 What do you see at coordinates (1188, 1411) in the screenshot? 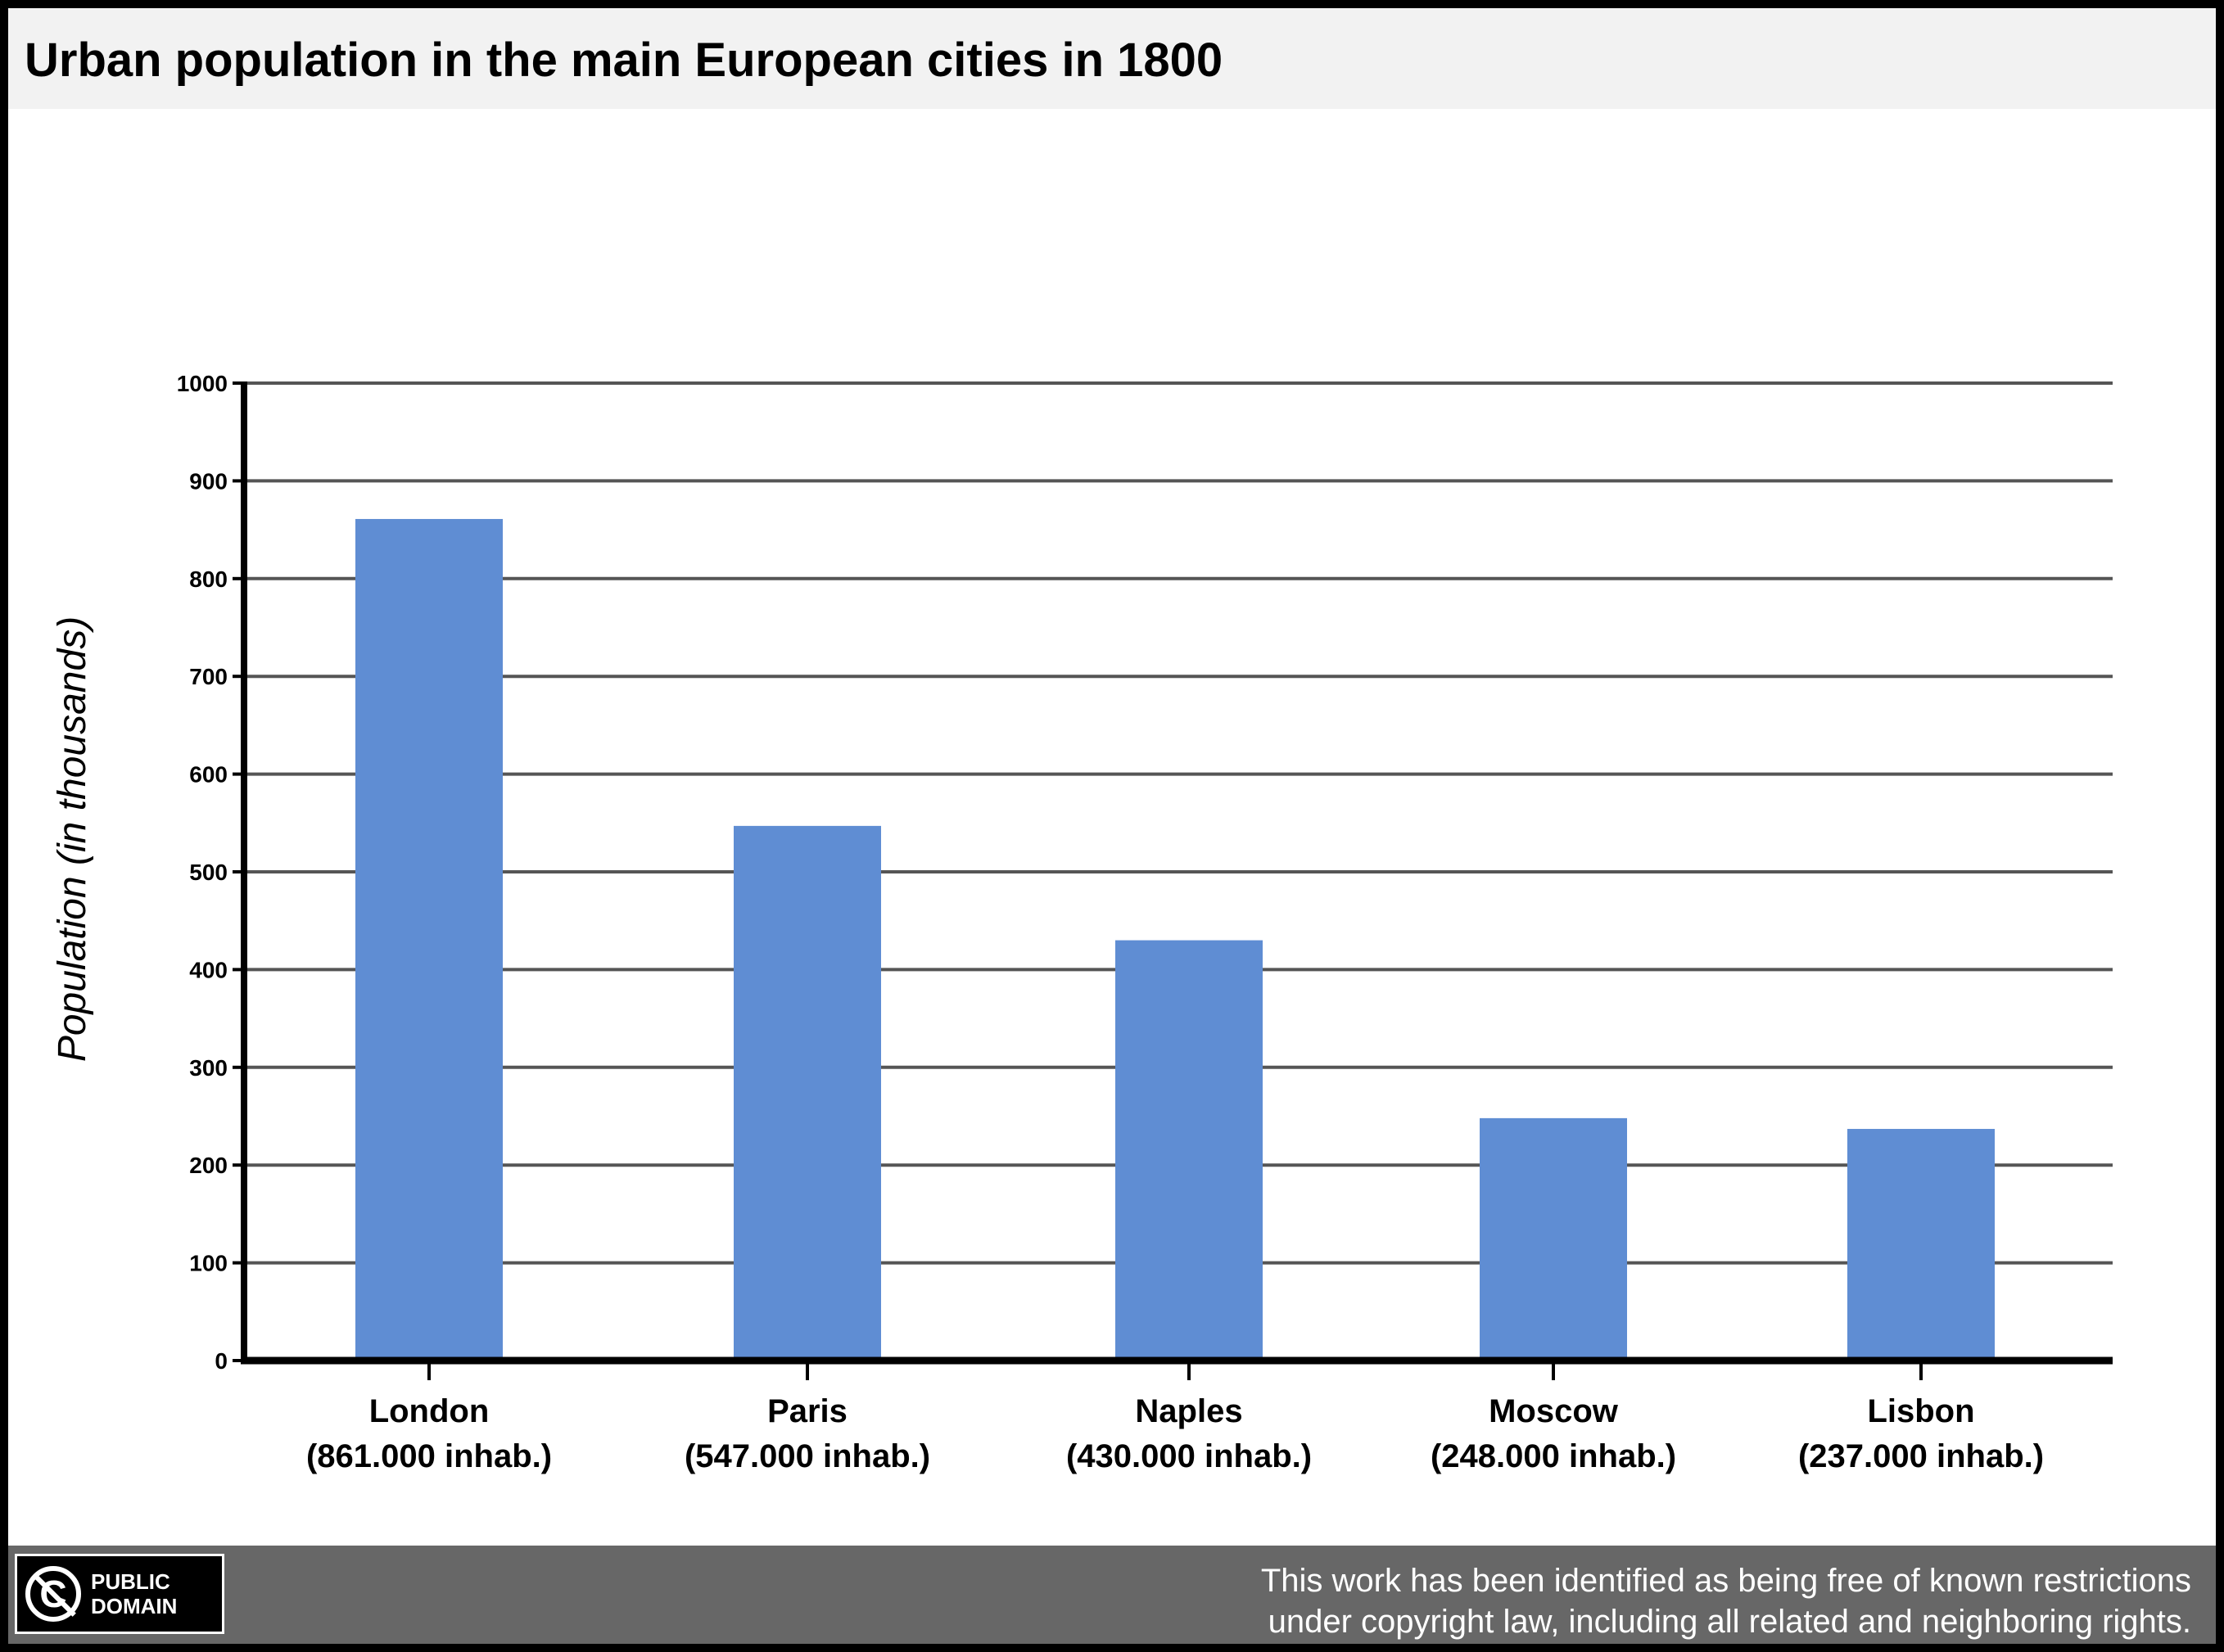
I see `x-tick-label: Naples` at bounding box center [1188, 1411].